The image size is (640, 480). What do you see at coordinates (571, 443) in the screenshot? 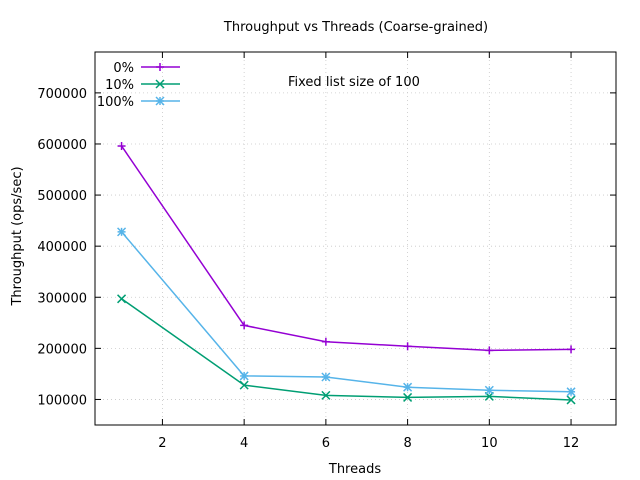
I see `x-tick-label: 12` at bounding box center [571, 443].